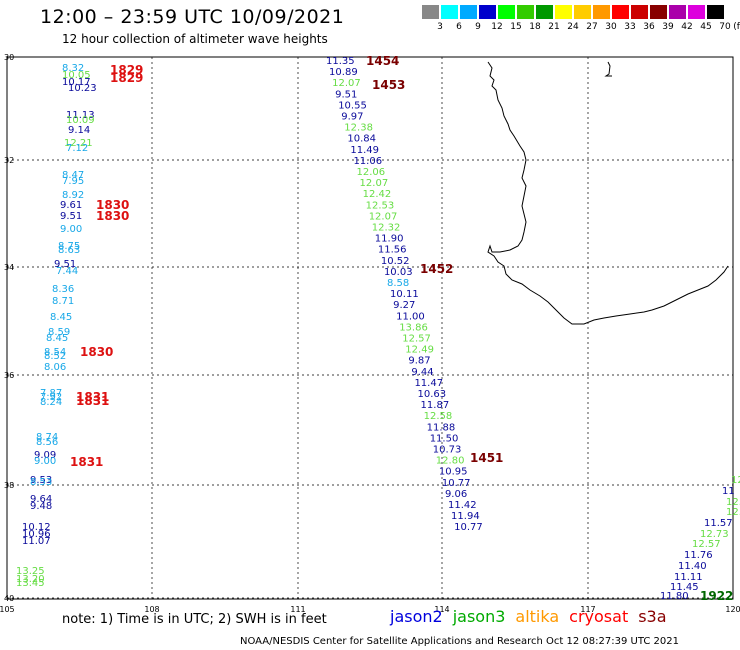 Image resolution: width=740 pixels, height=650 pixels. Describe the element at coordinates (9, 57) in the screenshot. I see `latitude-label: 30` at that location.